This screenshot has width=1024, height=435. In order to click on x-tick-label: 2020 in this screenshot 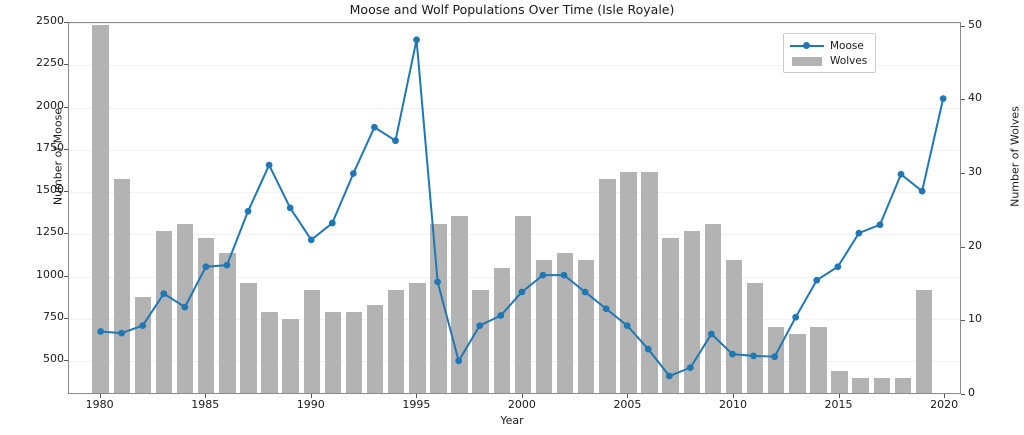, I will do `click(944, 404)`.